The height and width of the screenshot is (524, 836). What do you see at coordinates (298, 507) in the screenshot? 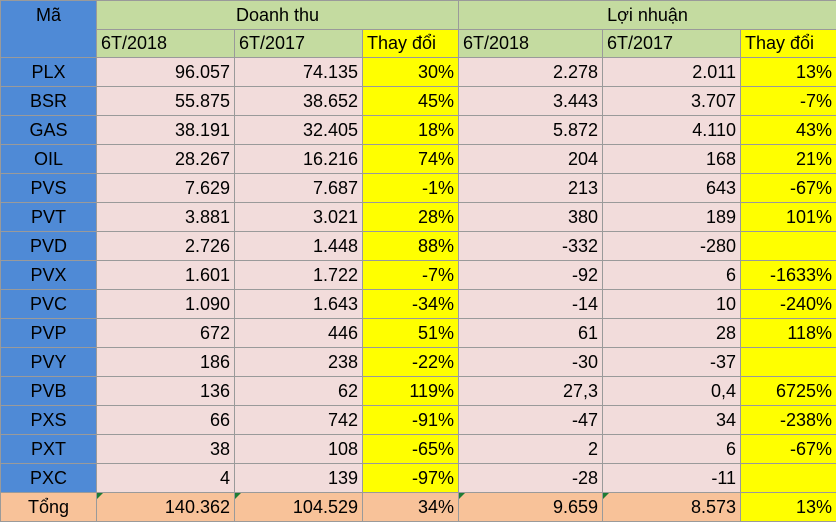
I see `total-revenue-2017-cell: 104.529` at bounding box center [298, 507].